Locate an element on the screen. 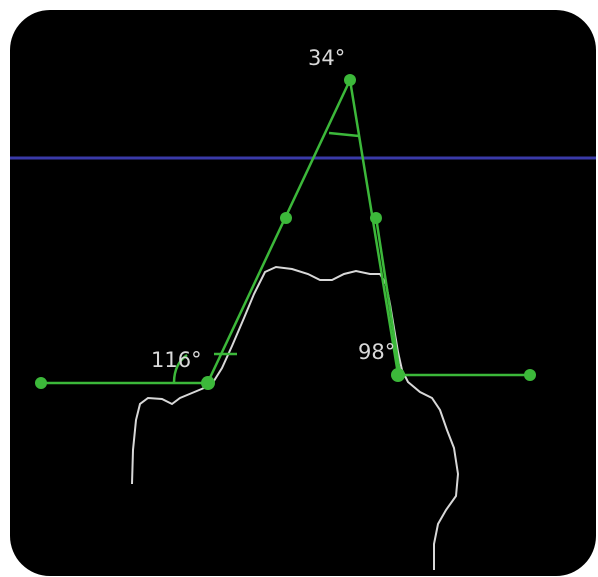 This screenshot has height=577, width=598. left-end-point is located at coordinates (41, 383).